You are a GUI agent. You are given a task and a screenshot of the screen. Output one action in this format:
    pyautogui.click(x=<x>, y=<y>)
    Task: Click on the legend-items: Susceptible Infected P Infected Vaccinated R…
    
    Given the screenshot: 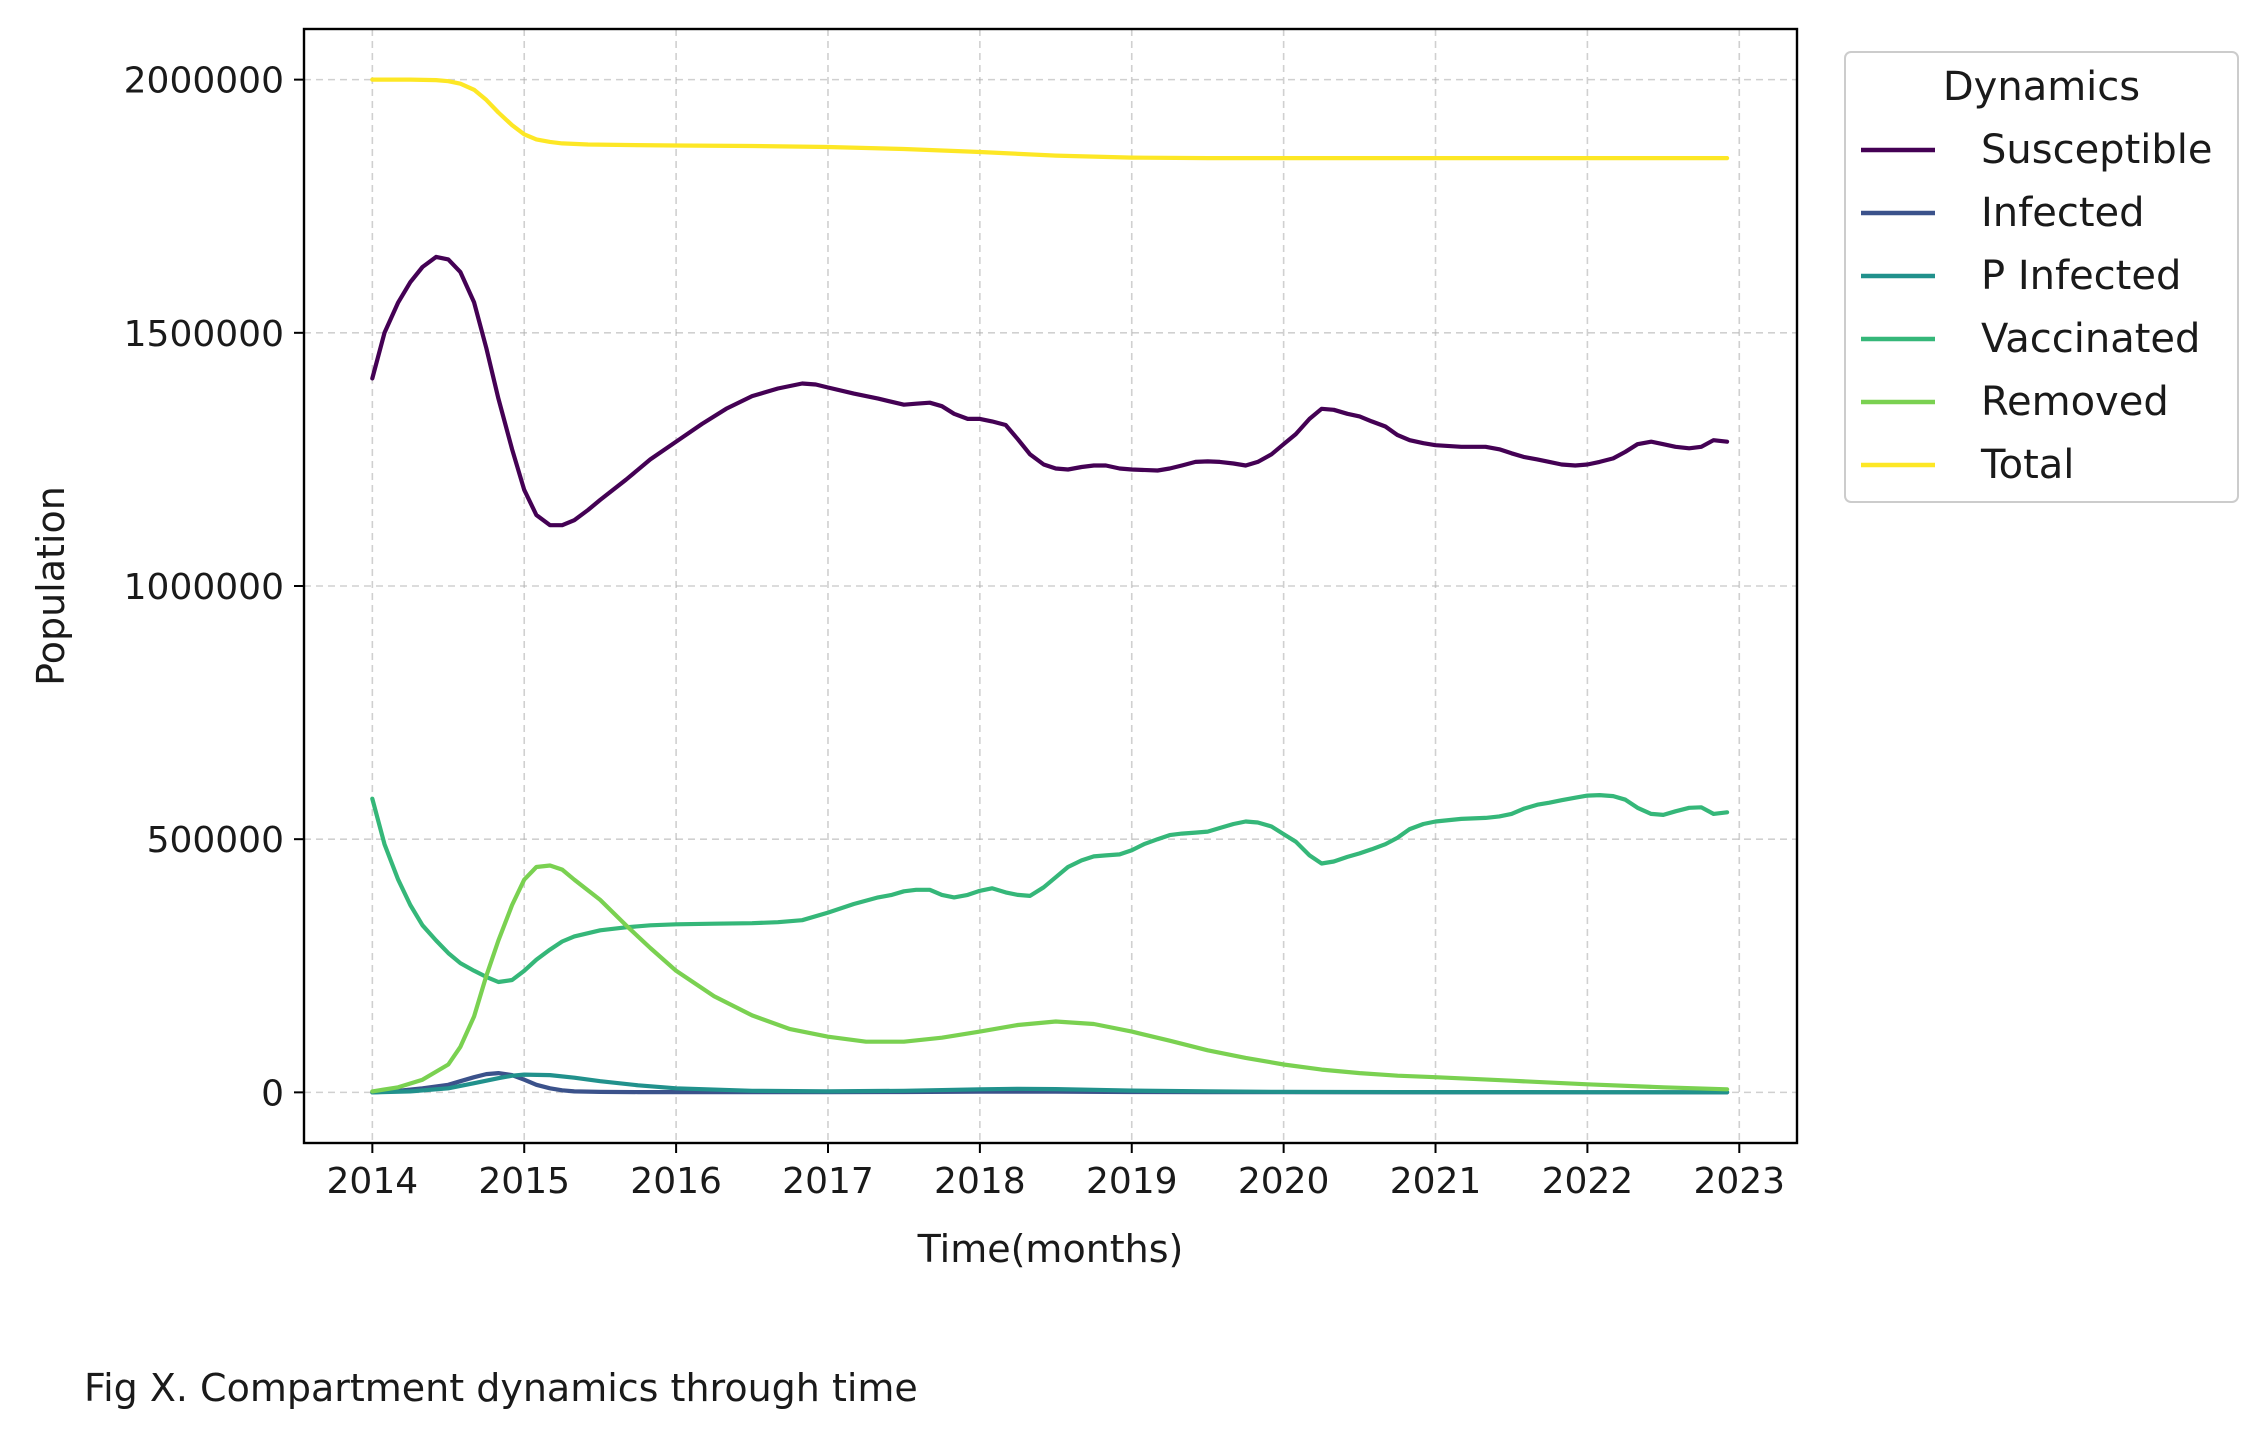 What is the action you would take?
    pyautogui.click(x=2036, y=307)
    